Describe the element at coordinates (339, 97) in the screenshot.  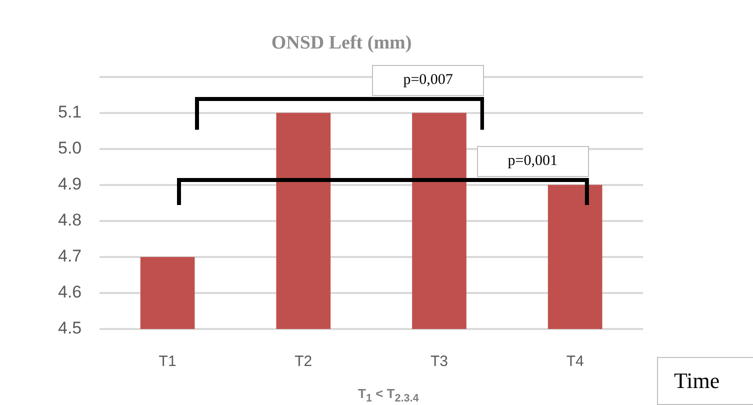
I see `significance-bracket: p=0,007` at that location.